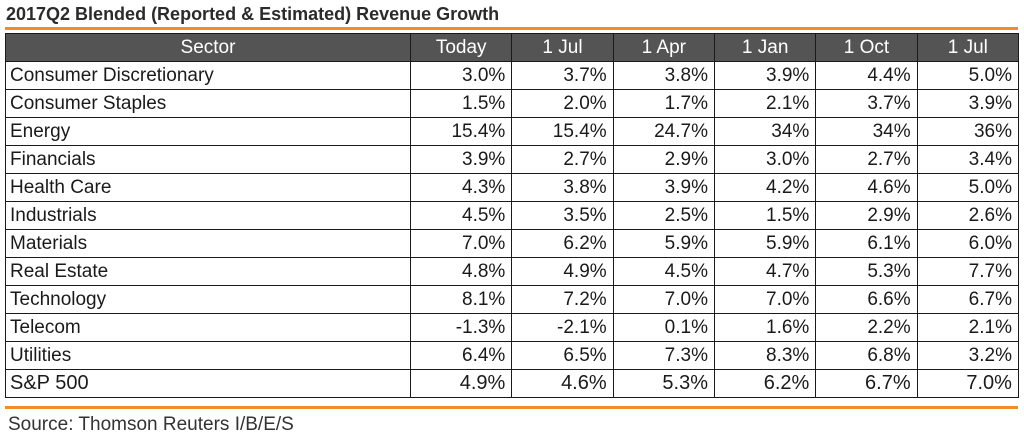 The height and width of the screenshot is (441, 1024). Describe the element at coordinates (208, 327) in the screenshot. I see `sector-cell: Telecom` at that location.